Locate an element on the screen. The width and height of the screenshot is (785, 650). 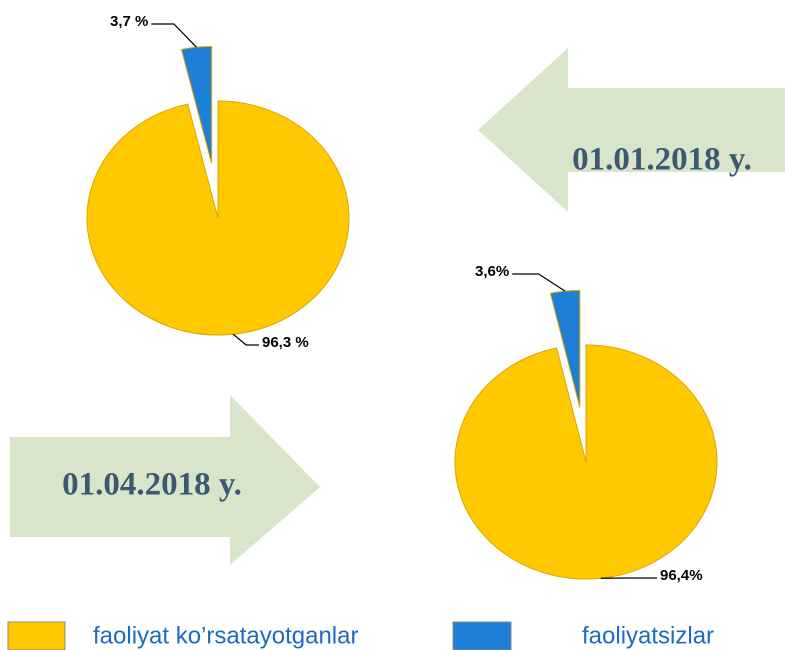
value-label: 96,4% is located at coordinates (681, 575).